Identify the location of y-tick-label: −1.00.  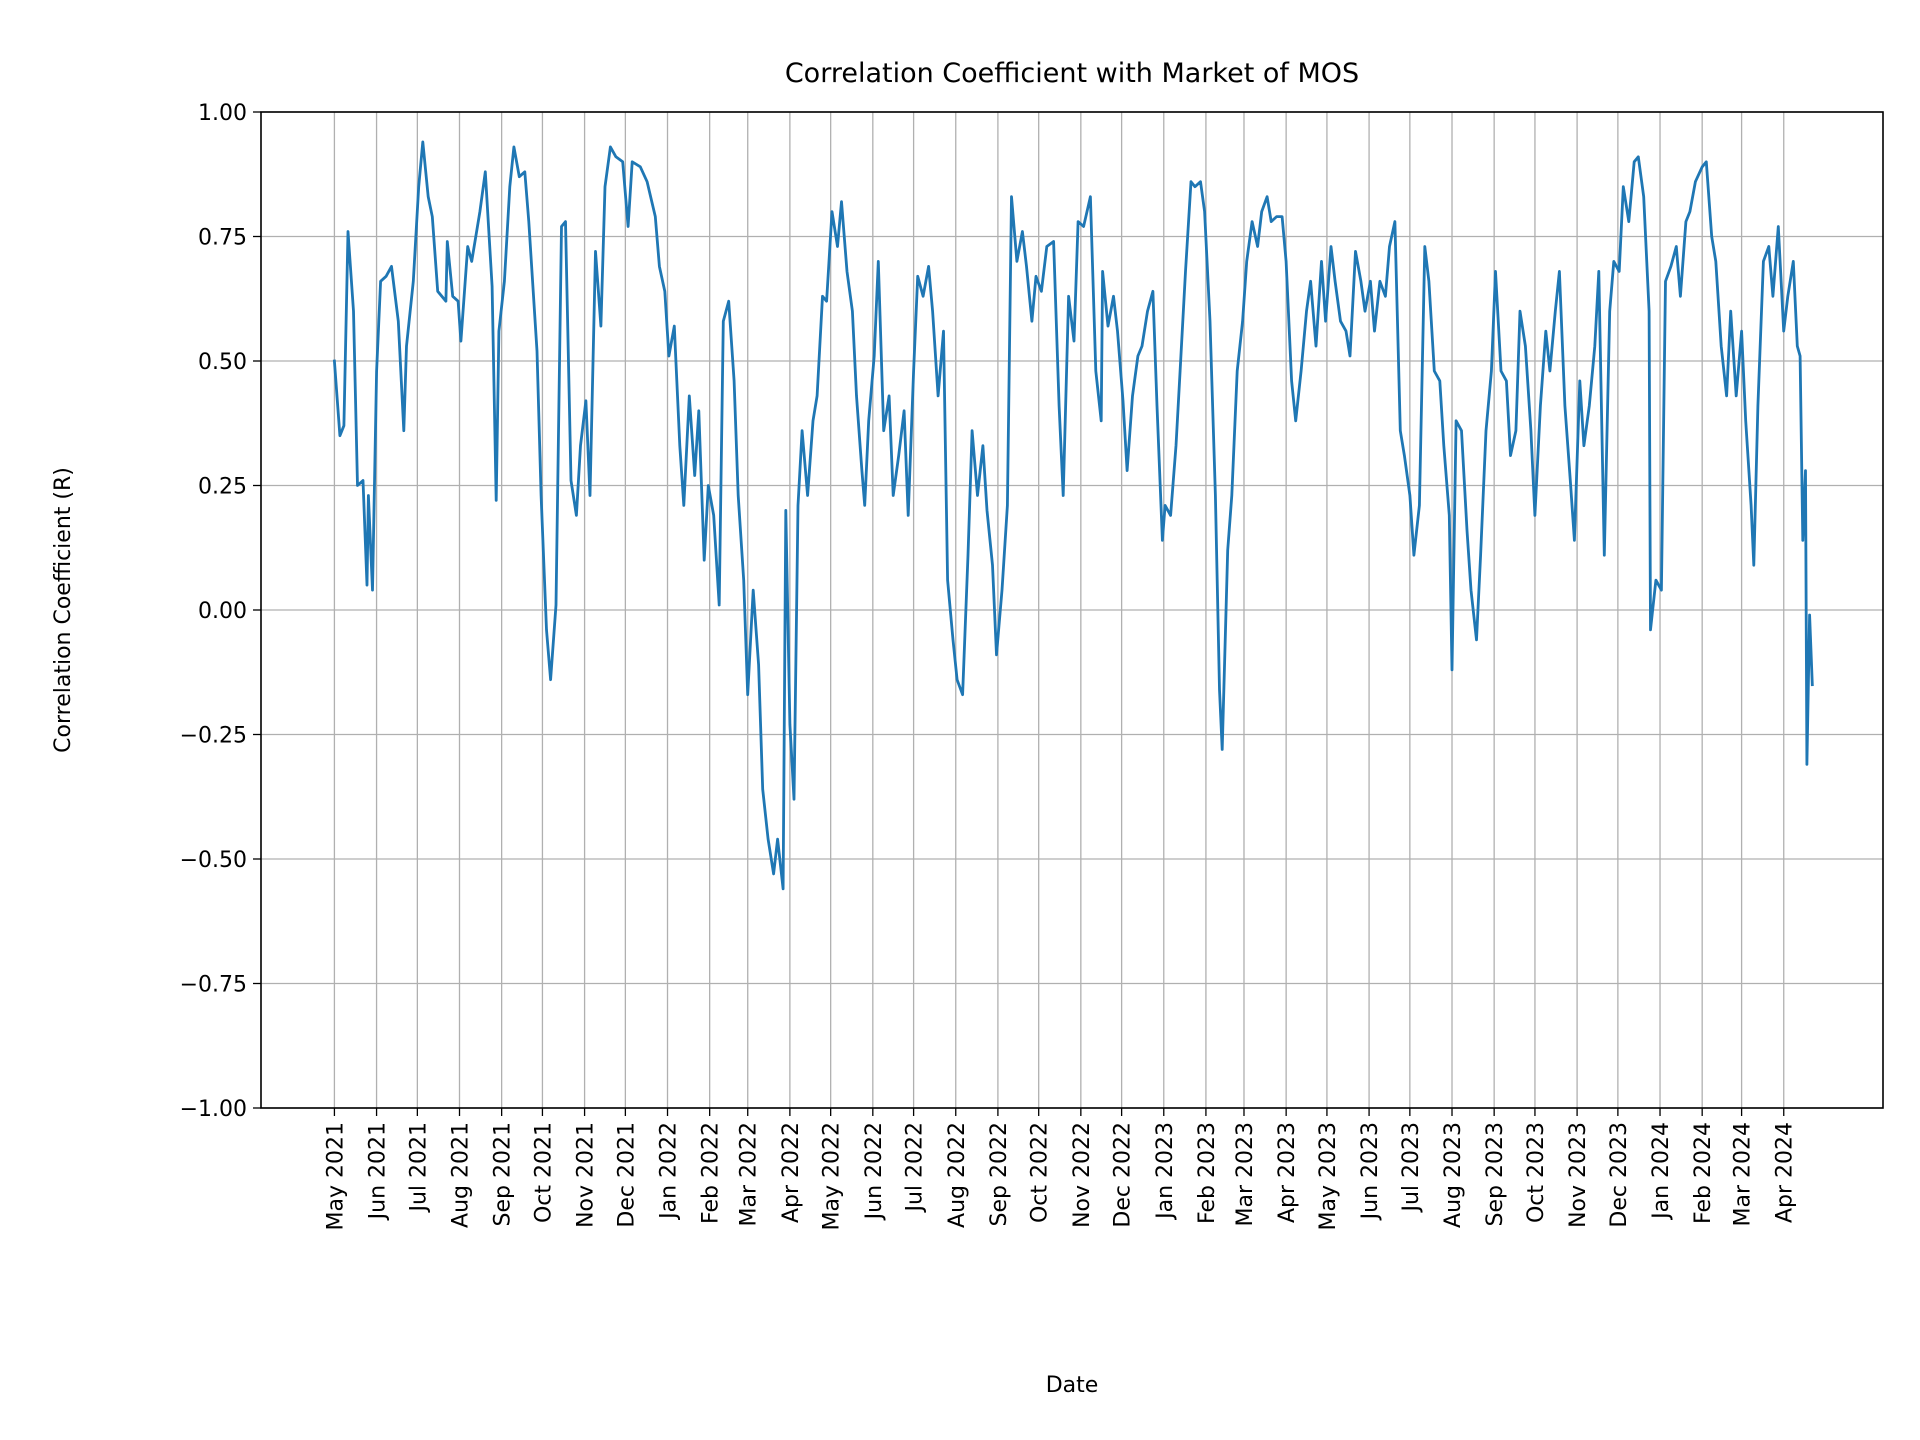
(213, 1109).